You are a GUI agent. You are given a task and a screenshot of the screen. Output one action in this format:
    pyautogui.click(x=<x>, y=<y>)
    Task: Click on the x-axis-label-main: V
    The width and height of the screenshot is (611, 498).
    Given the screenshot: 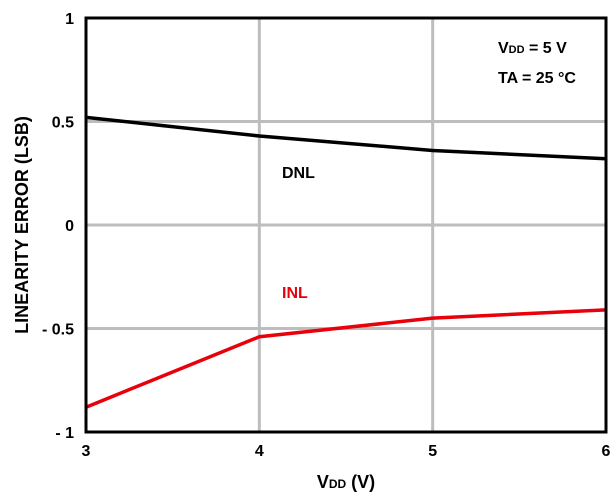 What is the action you would take?
    pyautogui.click(x=323, y=482)
    